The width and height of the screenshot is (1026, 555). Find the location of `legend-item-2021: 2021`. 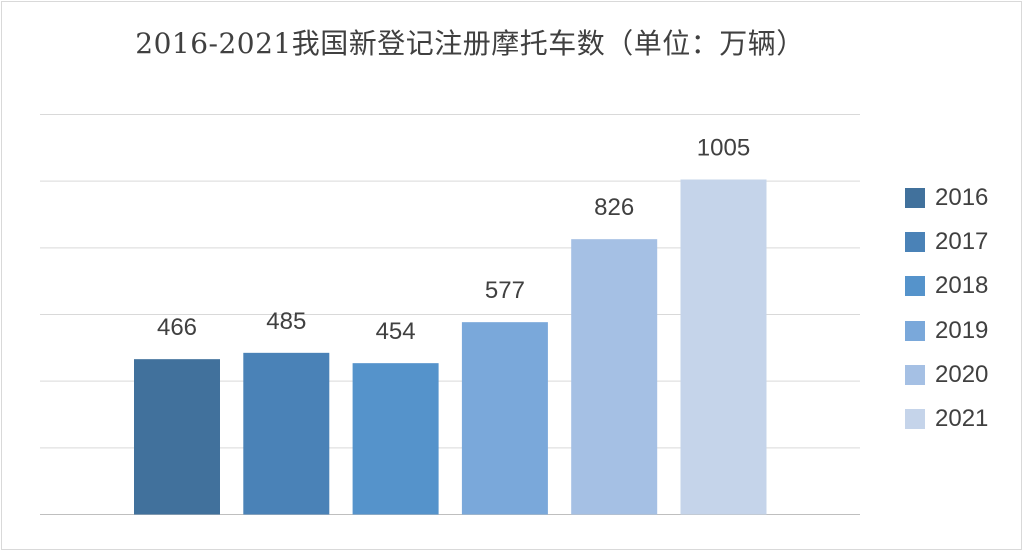

legend-item-2021: 2021 is located at coordinates (960, 419).